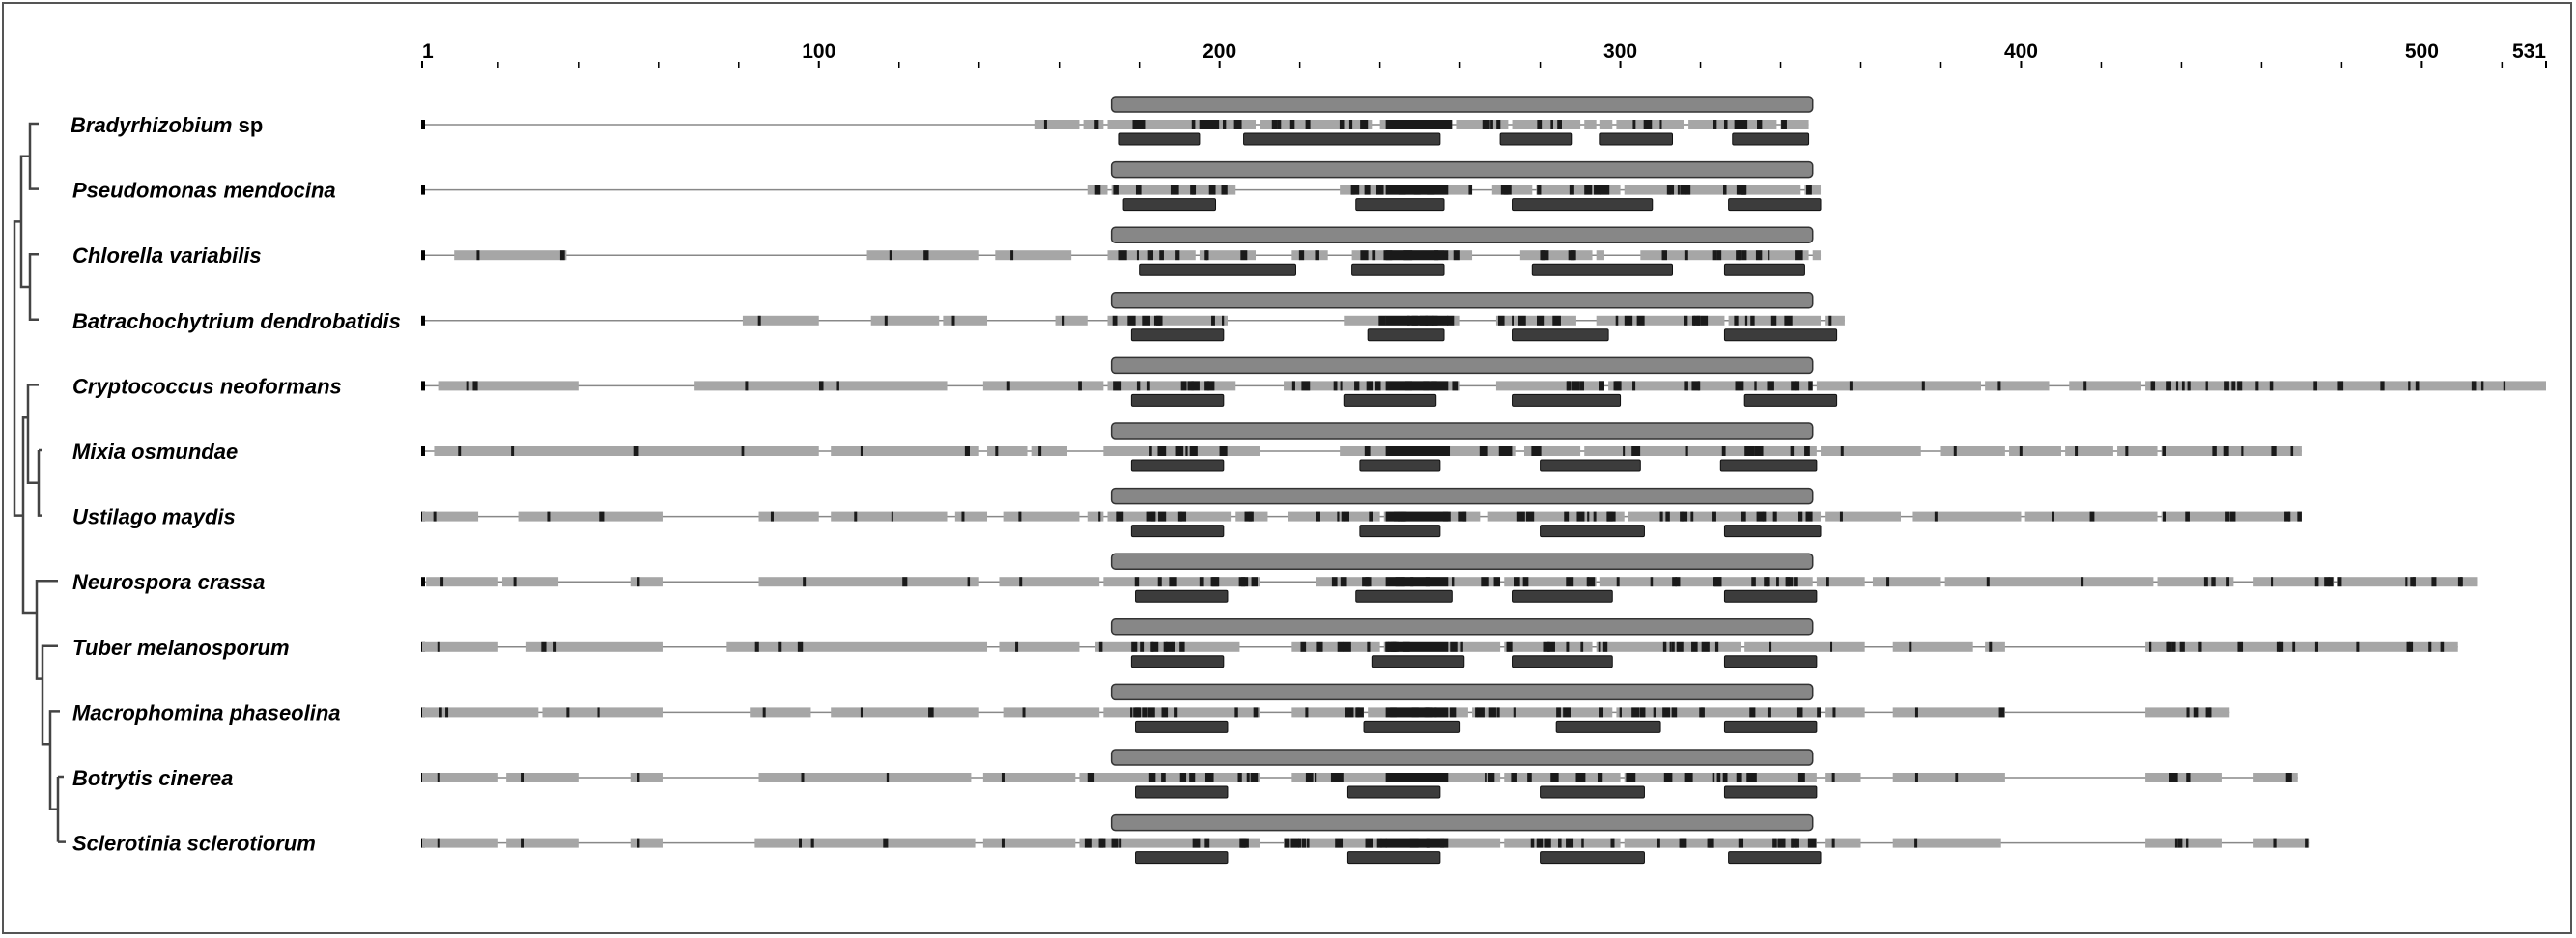  Describe the element at coordinates (154, 517) in the screenshot. I see `species-name: Ustilago maydis` at that location.